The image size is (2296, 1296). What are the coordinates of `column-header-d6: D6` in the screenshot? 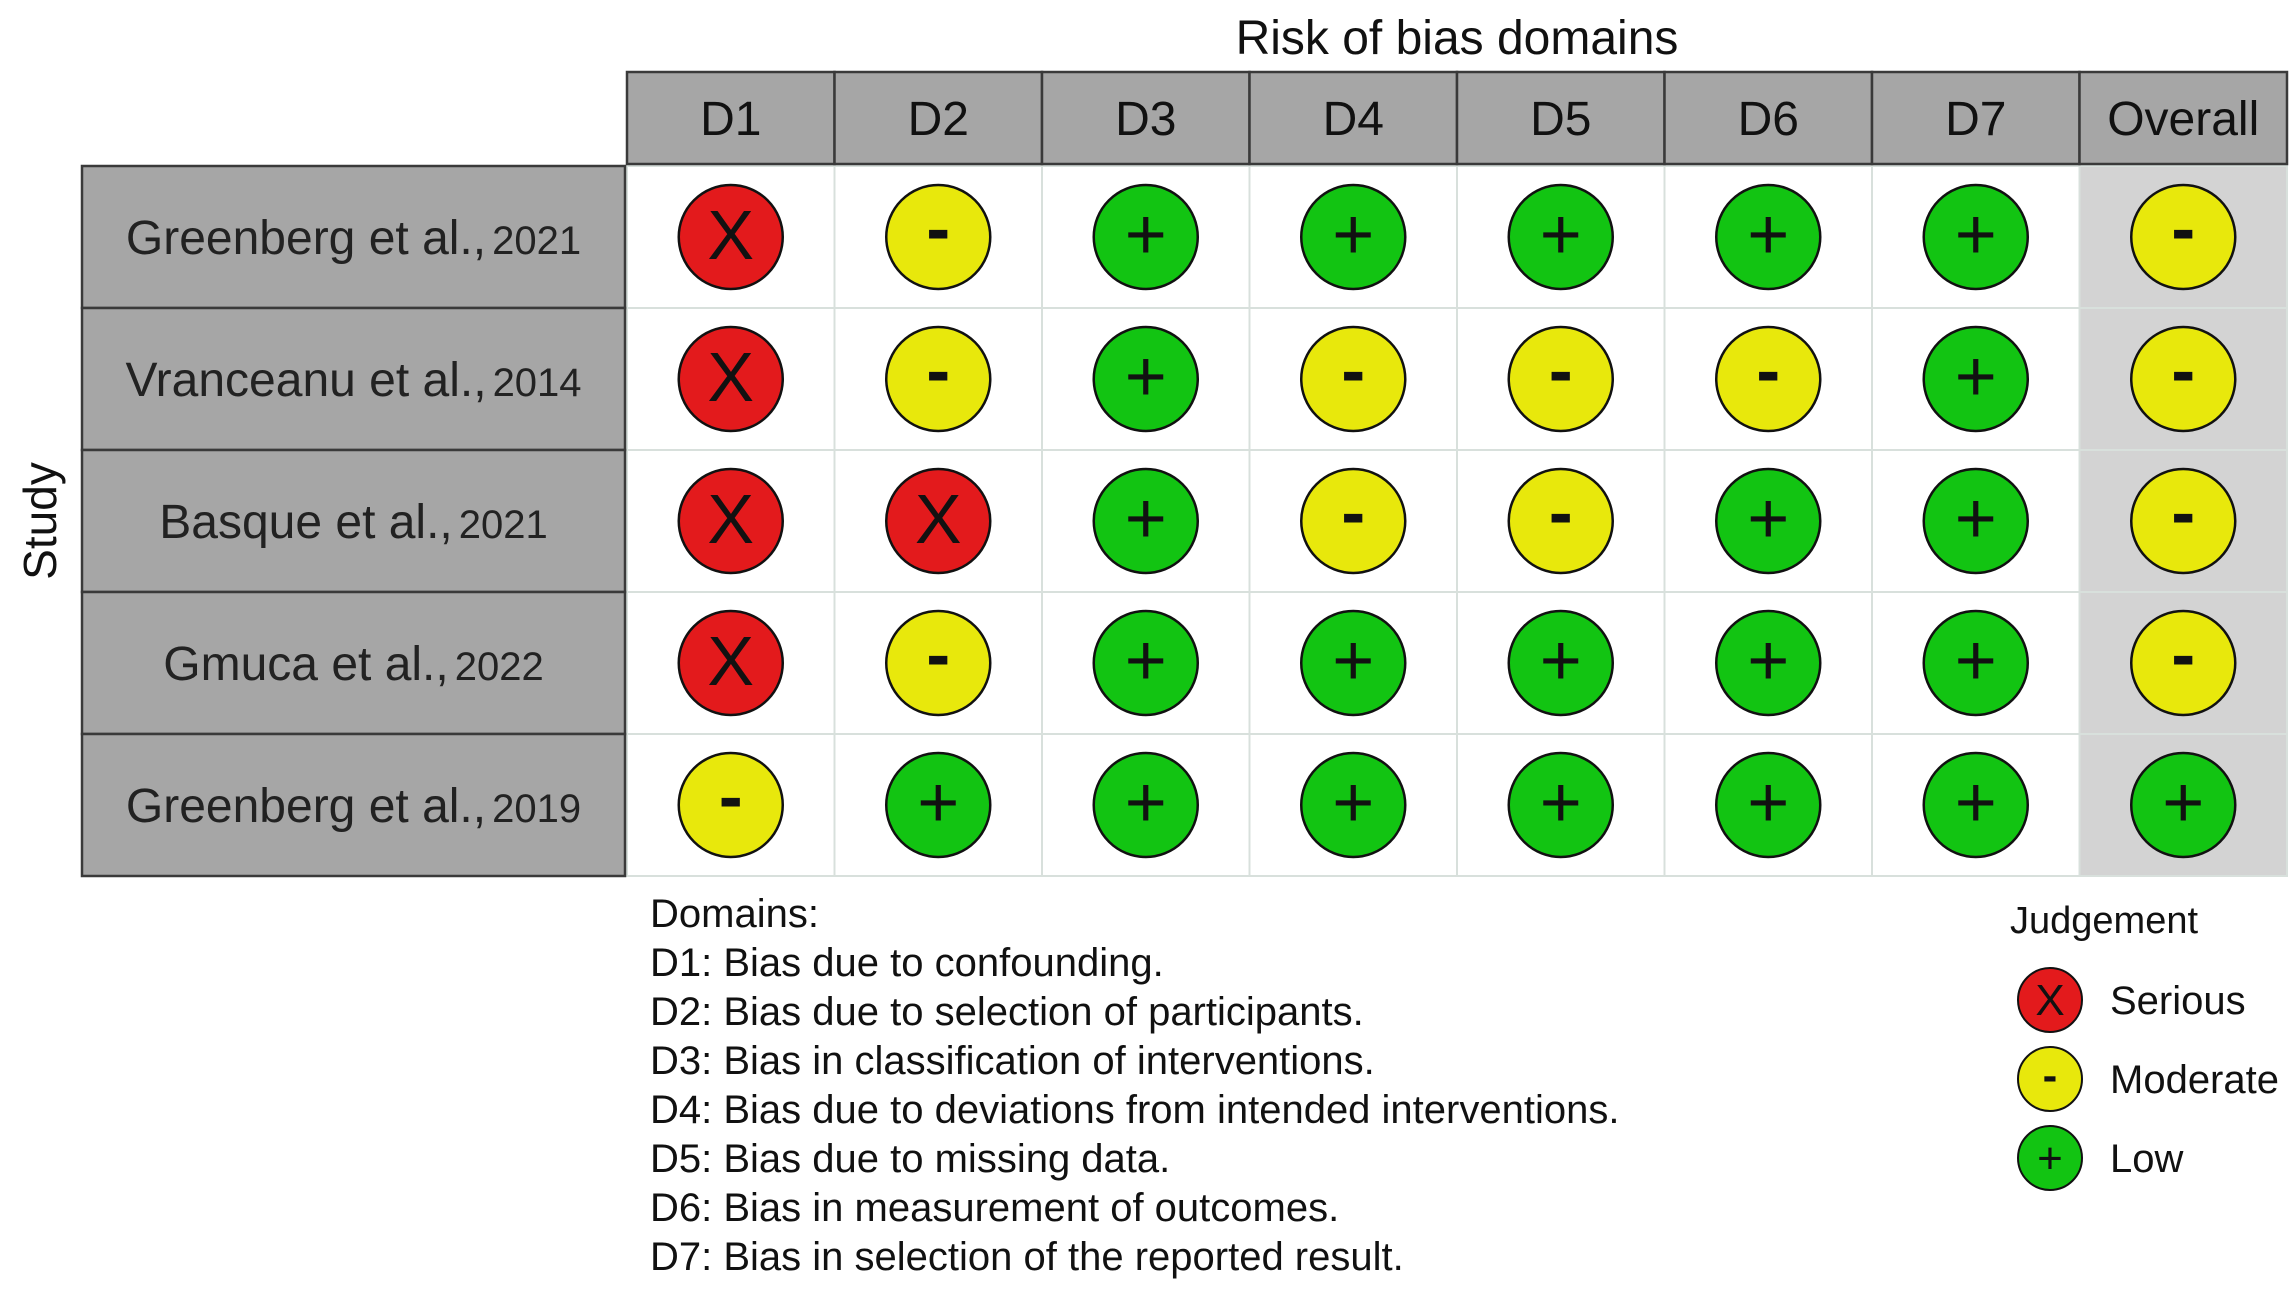 It's located at (1768, 119).